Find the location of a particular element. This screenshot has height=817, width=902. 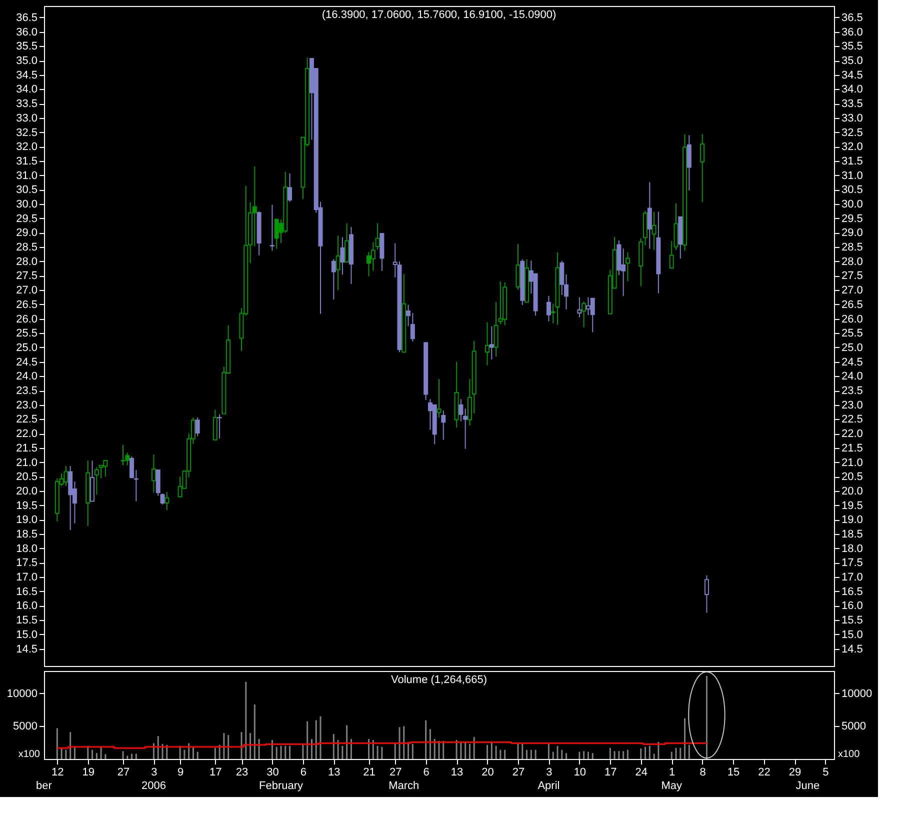

y2-tick-label: 5000 is located at coordinates (854, 726).